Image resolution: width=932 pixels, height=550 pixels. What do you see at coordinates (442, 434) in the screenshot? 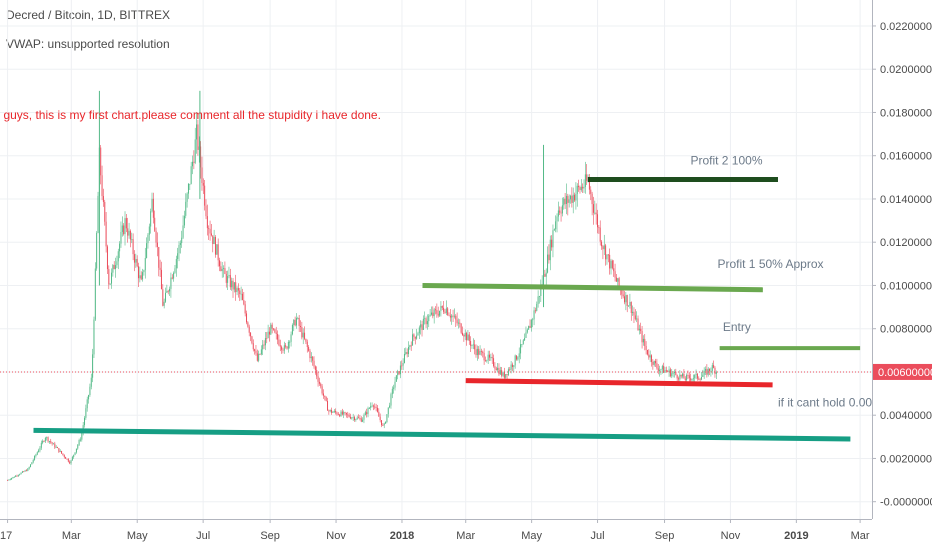
I see `level-line-long-support` at bounding box center [442, 434].